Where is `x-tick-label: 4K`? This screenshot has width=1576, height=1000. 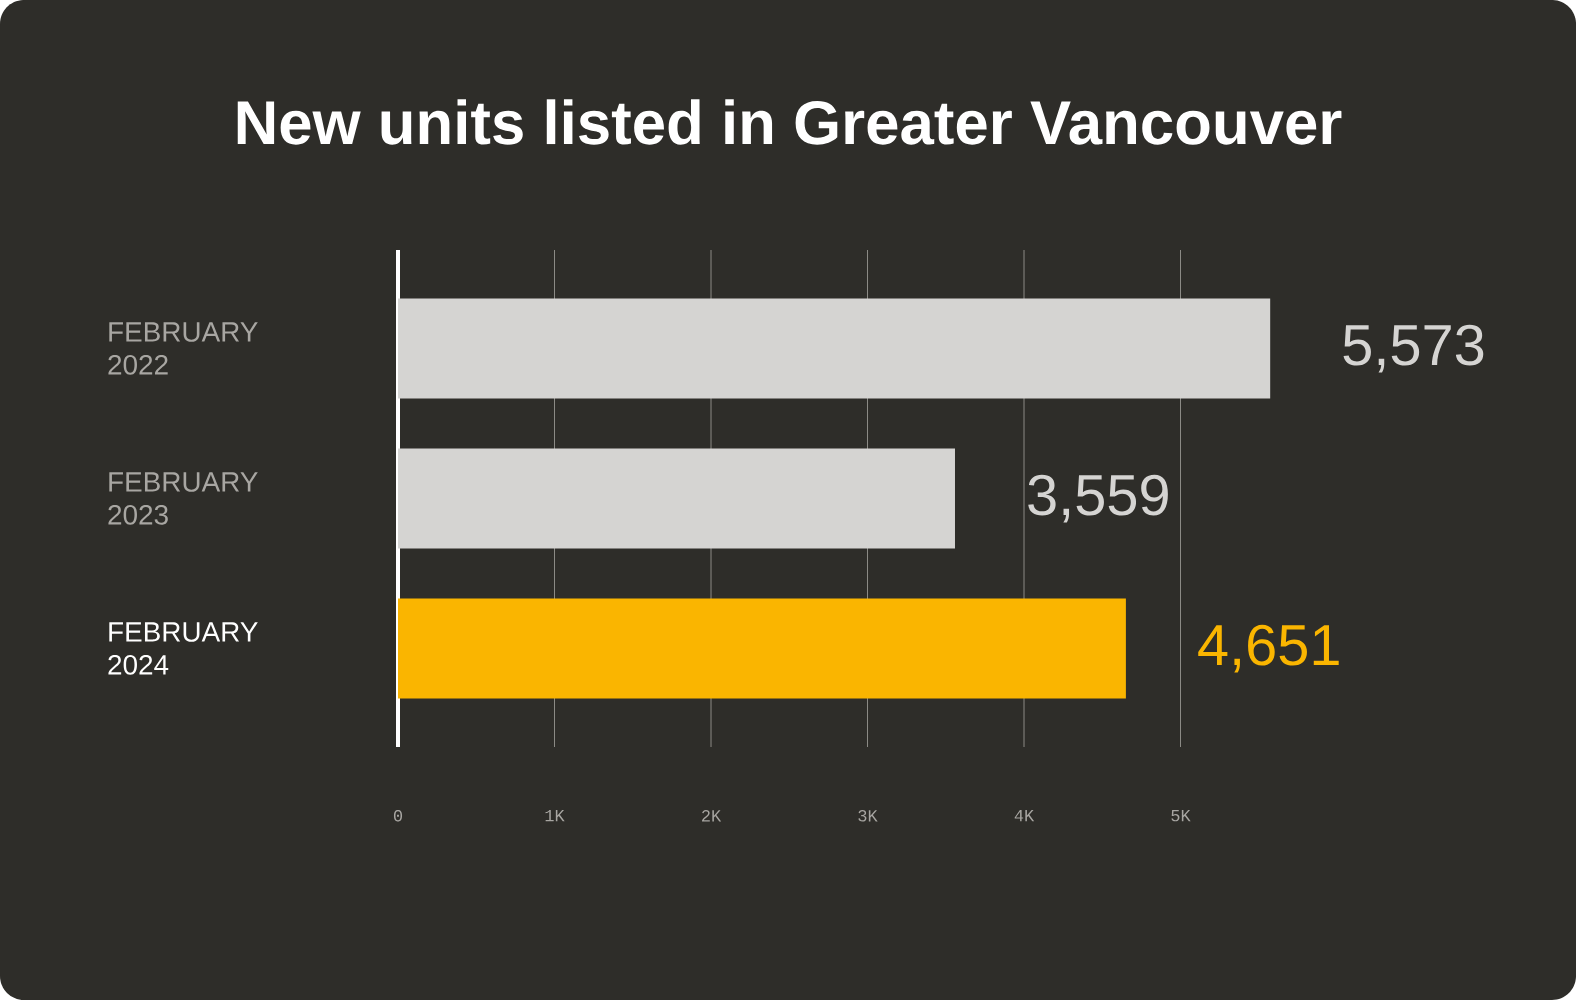 x-tick-label: 4K is located at coordinates (1024, 816).